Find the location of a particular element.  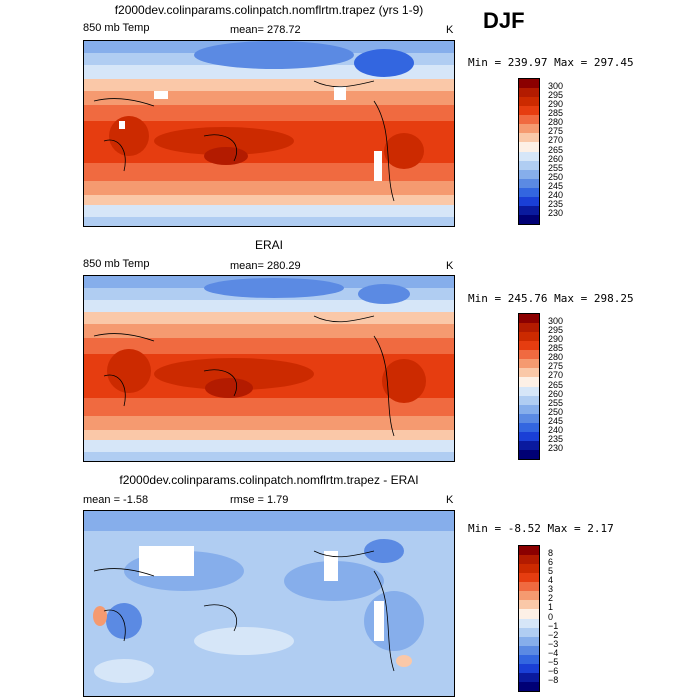

colorbar-tick-label: −3 is located at coordinates (553, 643).